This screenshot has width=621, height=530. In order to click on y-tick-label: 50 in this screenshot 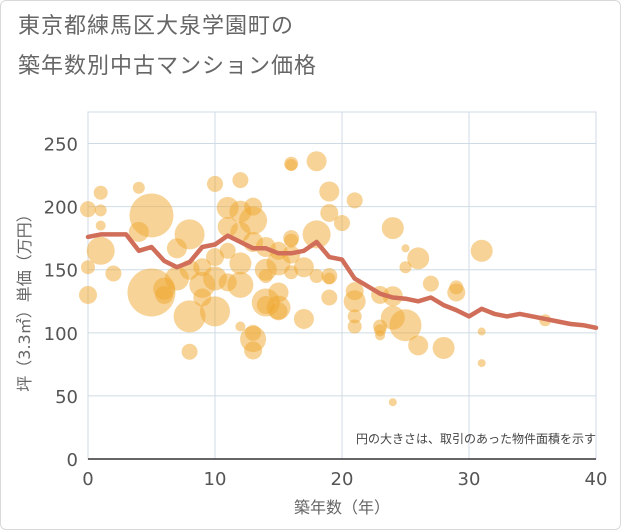, I will do `click(66, 397)`.